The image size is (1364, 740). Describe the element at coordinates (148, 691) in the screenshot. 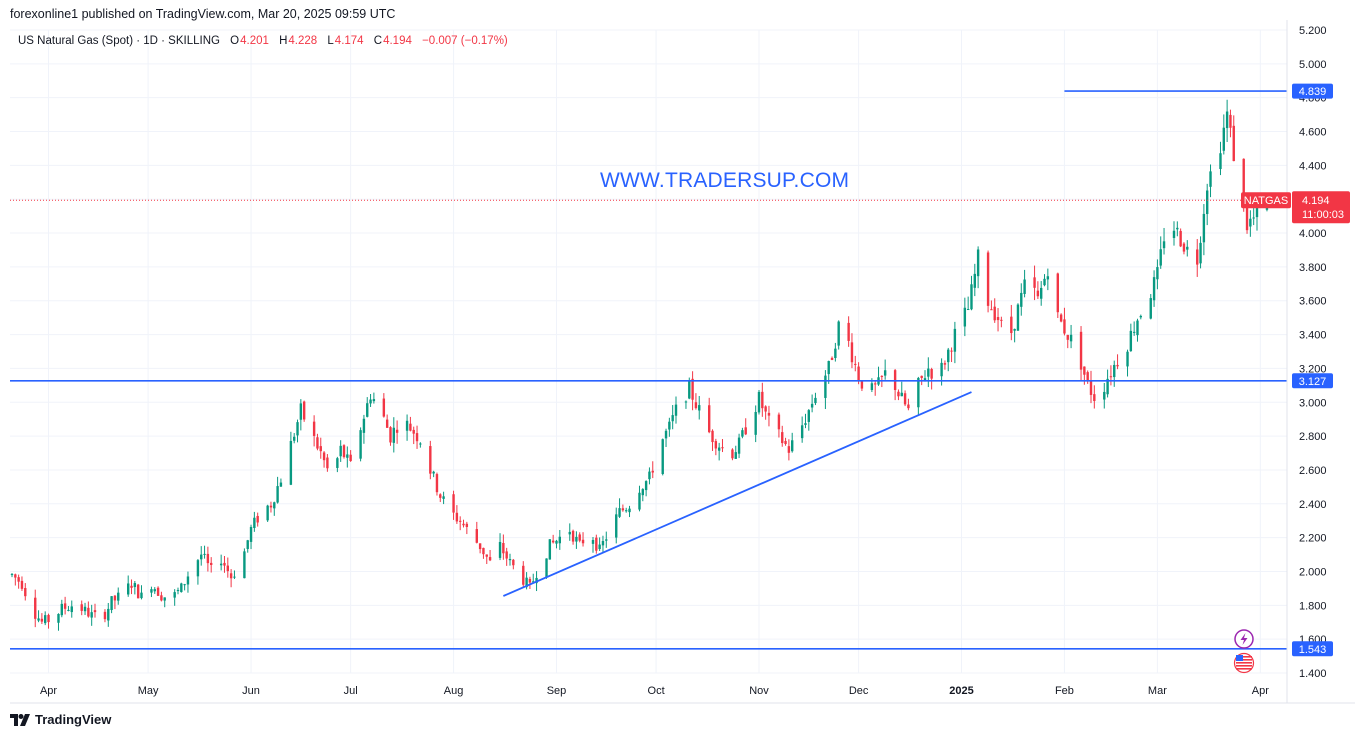

I see `x-tick-label: May` at that location.